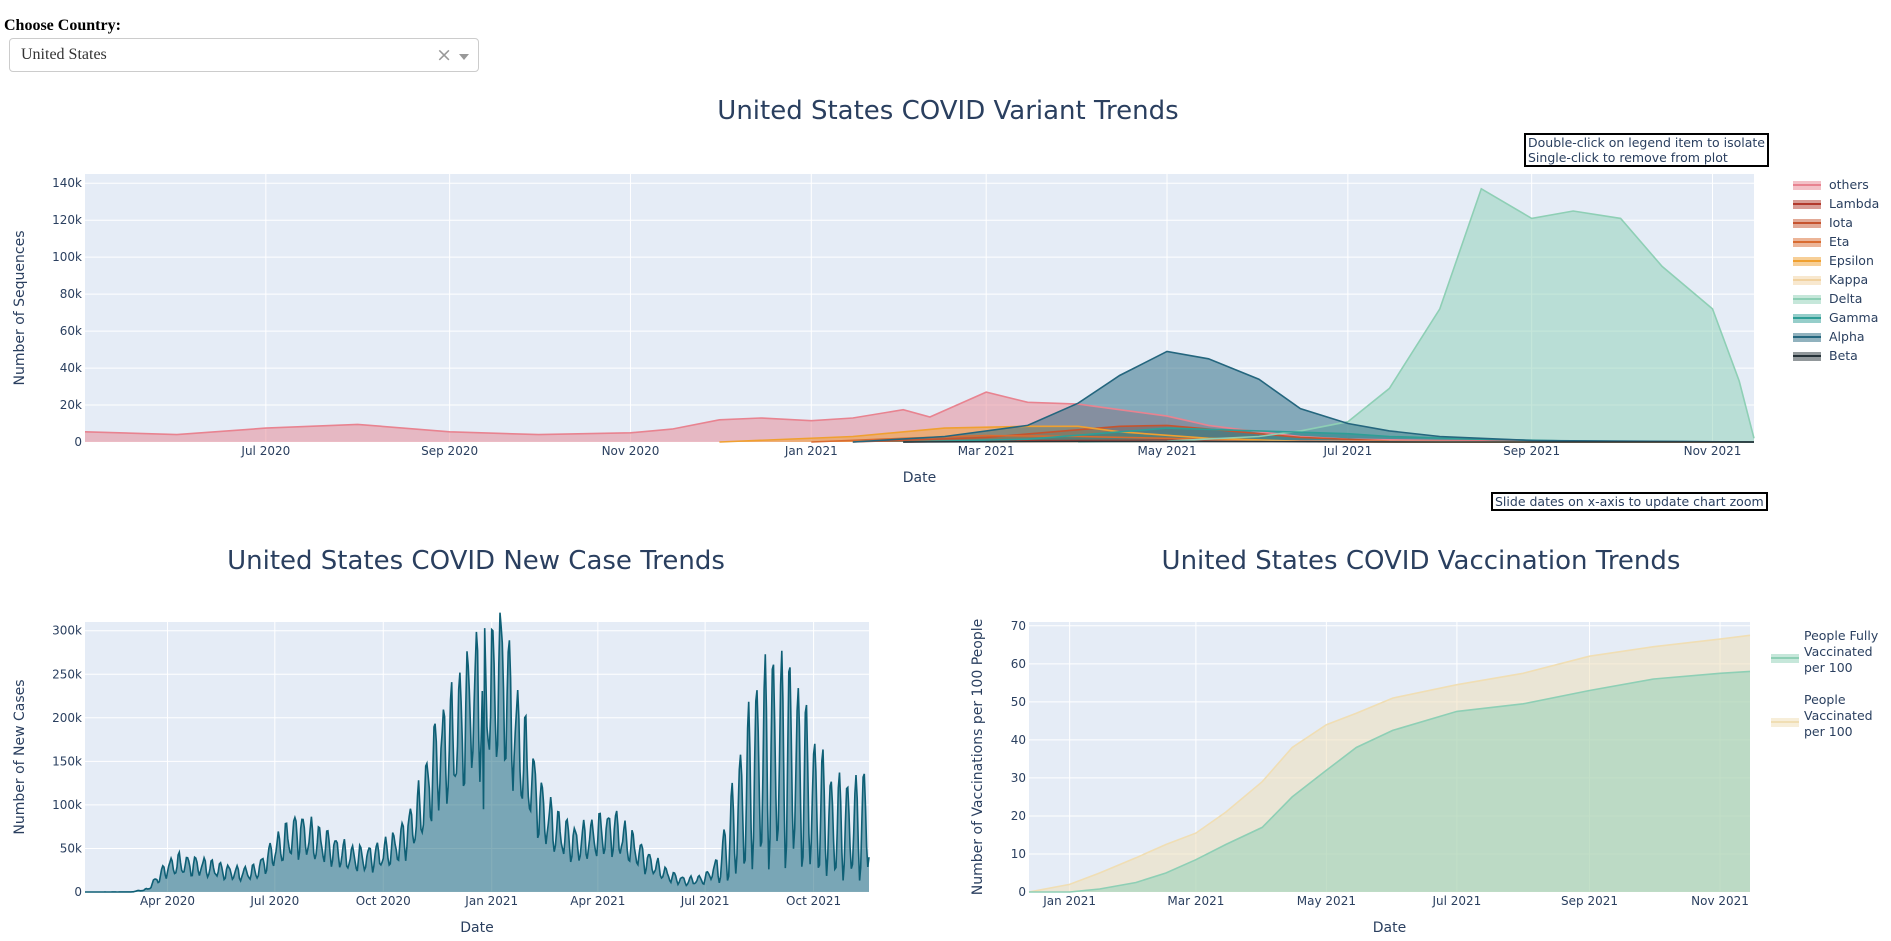 The width and height of the screenshot is (1891, 941). What do you see at coordinates (67, 805) in the screenshot?
I see `cases-y-tick-label: 100k` at bounding box center [67, 805].